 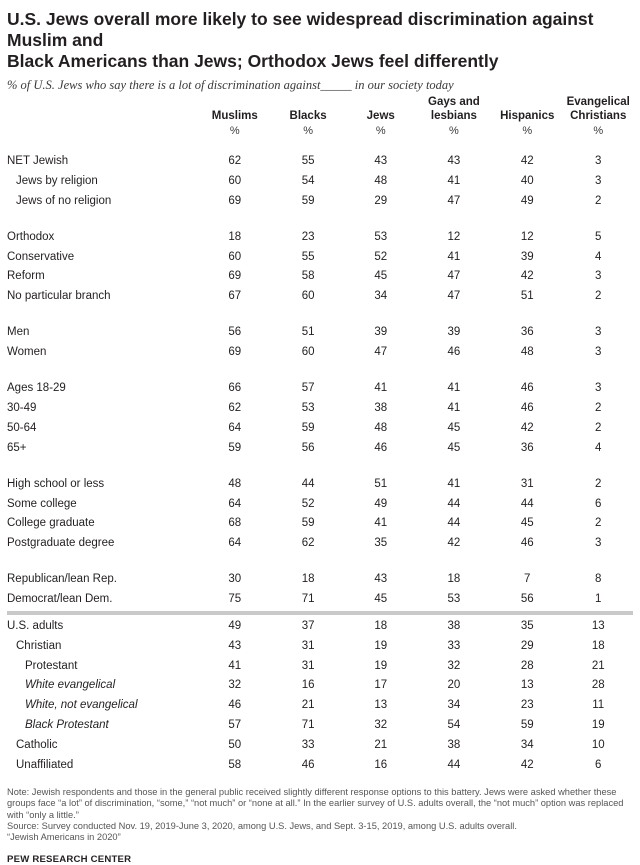 What do you see at coordinates (527, 332) in the screenshot?
I see `data-value: 36` at bounding box center [527, 332].